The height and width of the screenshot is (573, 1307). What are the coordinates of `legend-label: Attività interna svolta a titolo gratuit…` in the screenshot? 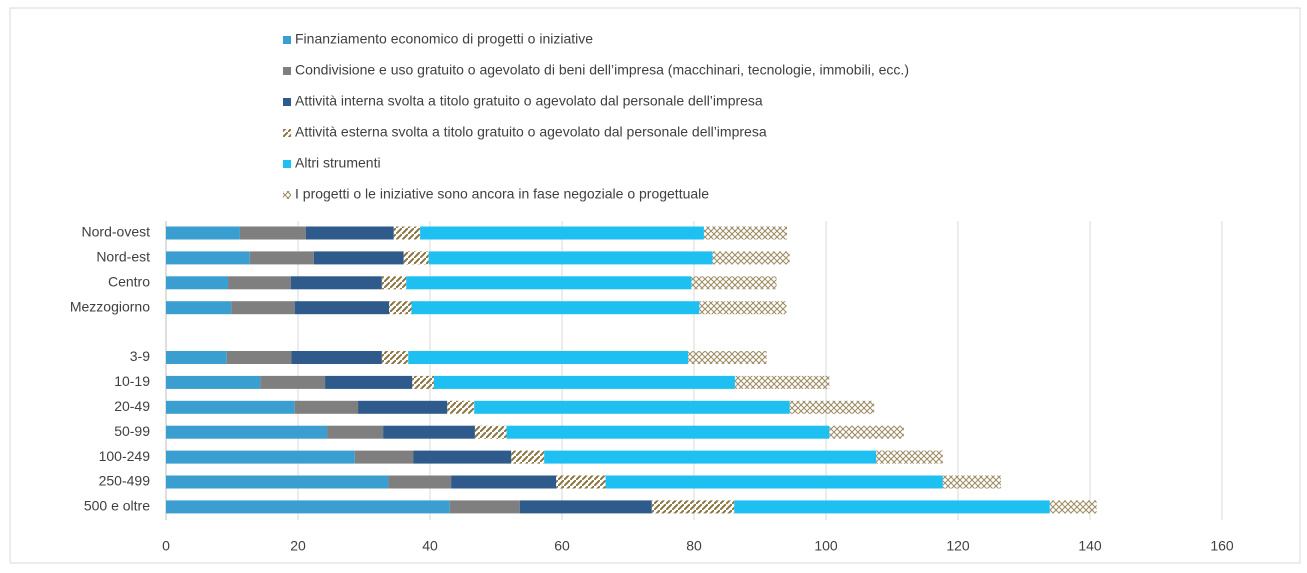 It's located at (529, 101).